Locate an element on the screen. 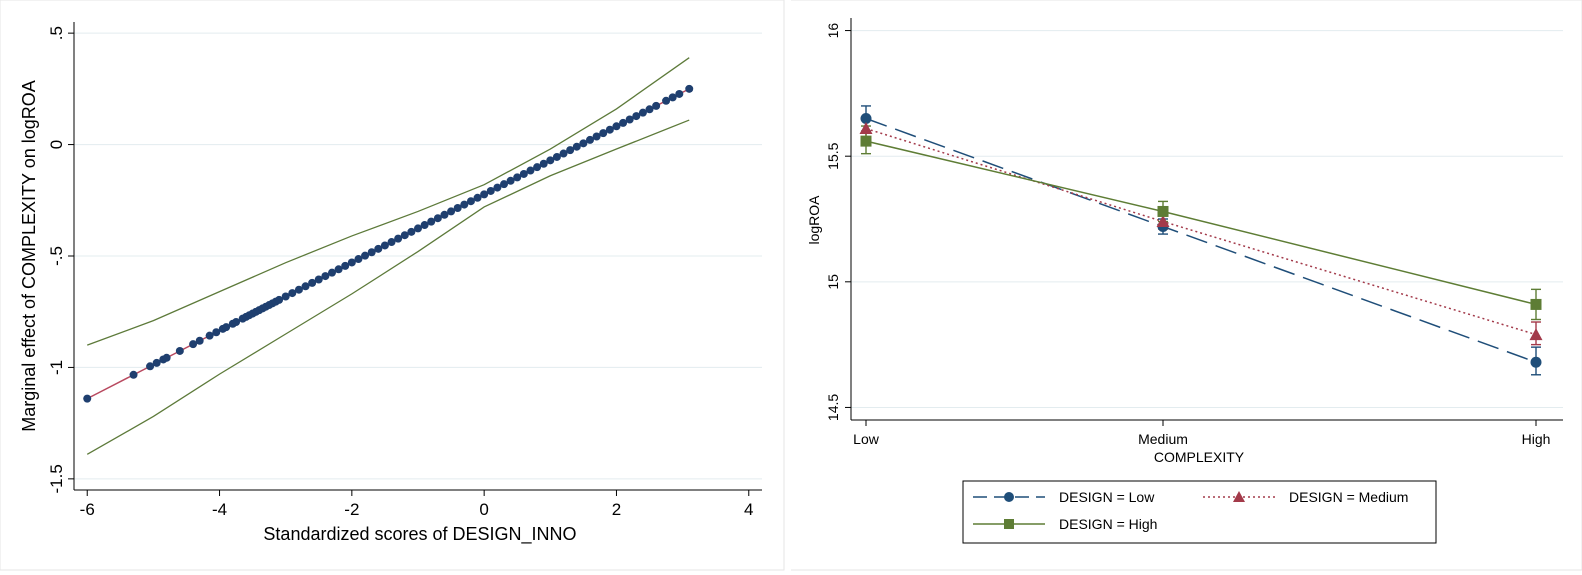  chart2-x-tick-label: Medium is located at coordinates (1163, 439).